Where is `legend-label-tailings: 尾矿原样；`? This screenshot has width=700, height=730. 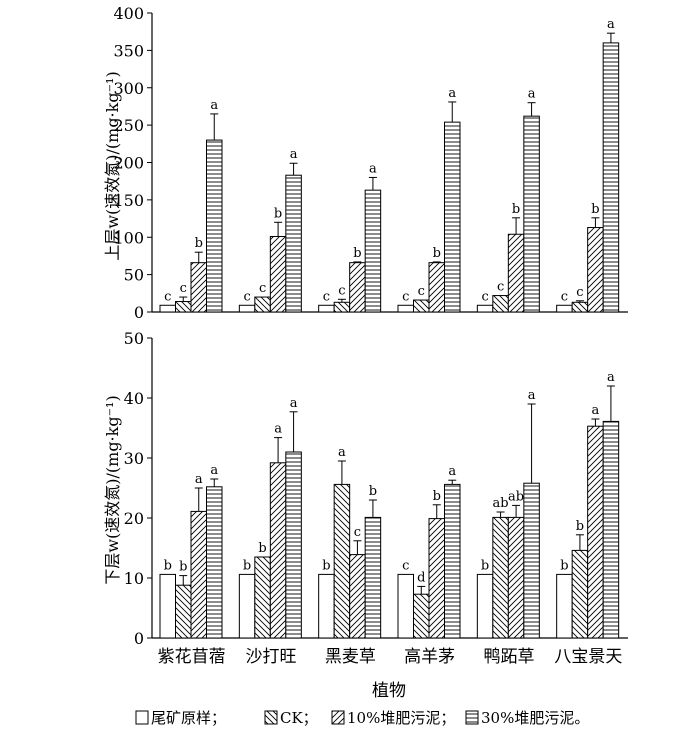 legend-label-tailings: 尾矿原样； is located at coordinates (188, 718).